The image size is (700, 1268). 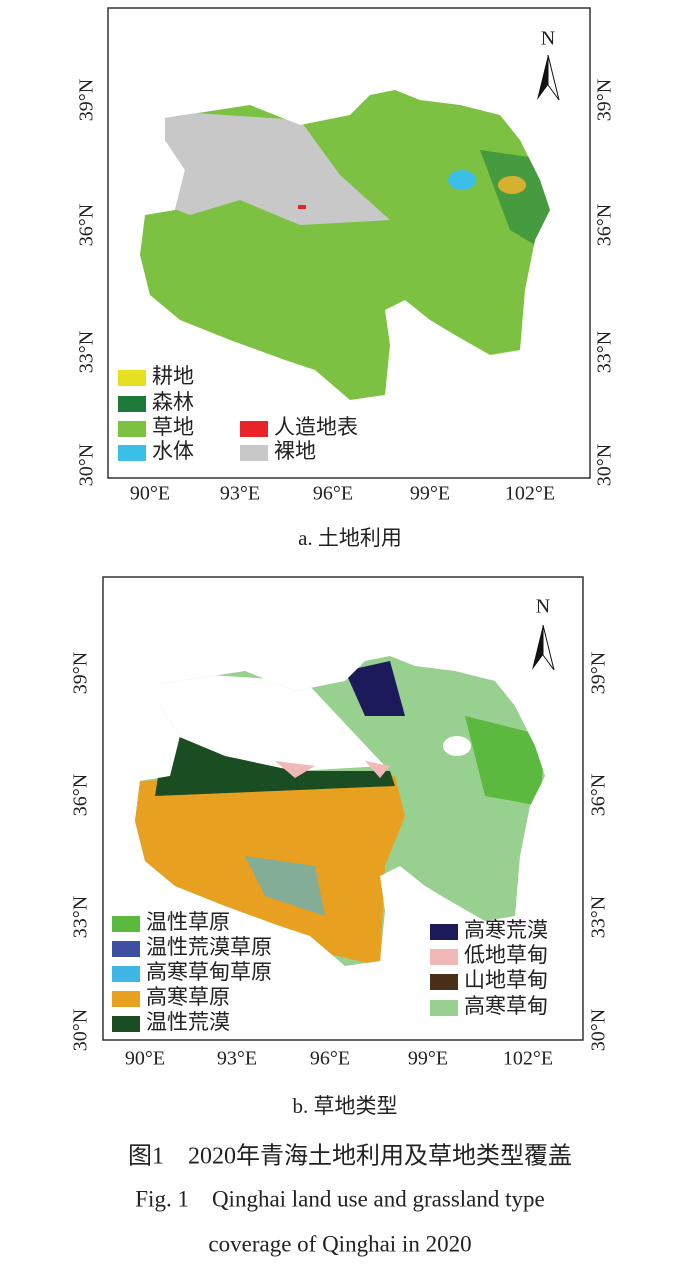 What do you see at coordinates (512, 185) in the screenshot?
I see `cropland` at bounding box center [512, 185].